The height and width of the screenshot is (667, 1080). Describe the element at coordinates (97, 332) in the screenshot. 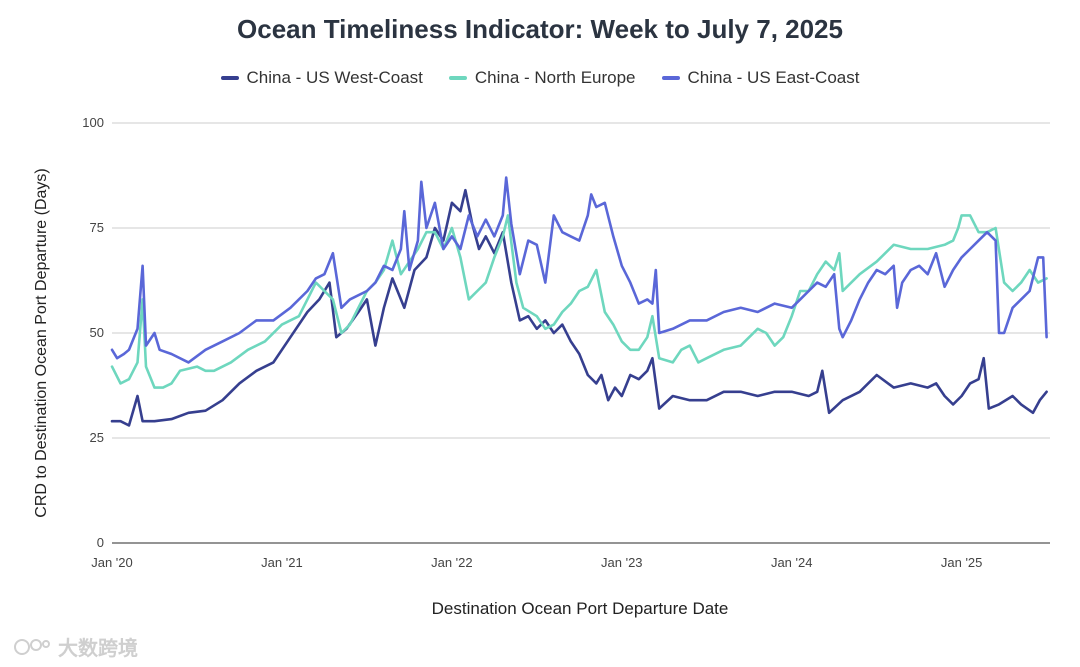

I see `y-tick-label-50: 50` at that location.